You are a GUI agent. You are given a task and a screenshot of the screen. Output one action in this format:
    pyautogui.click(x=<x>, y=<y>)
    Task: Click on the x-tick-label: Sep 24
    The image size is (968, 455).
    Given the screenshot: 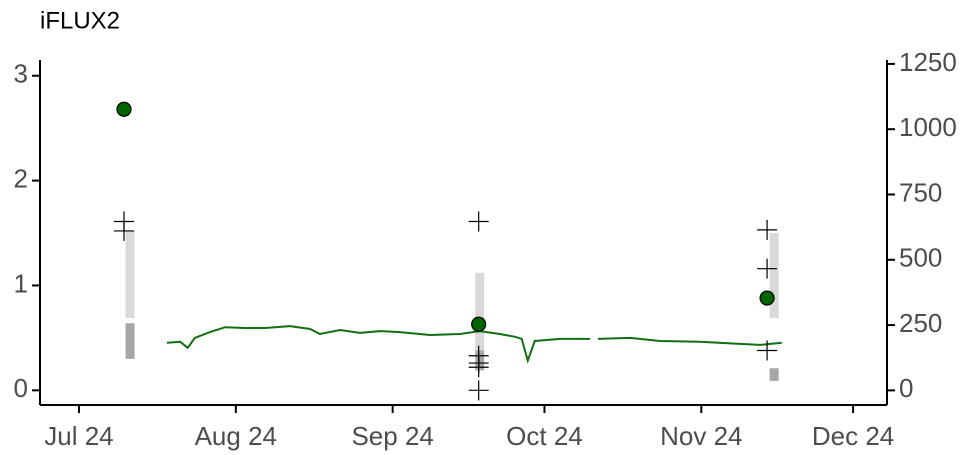 What is the action you would take?
    pyautogui.click(x=392, y=436)
    